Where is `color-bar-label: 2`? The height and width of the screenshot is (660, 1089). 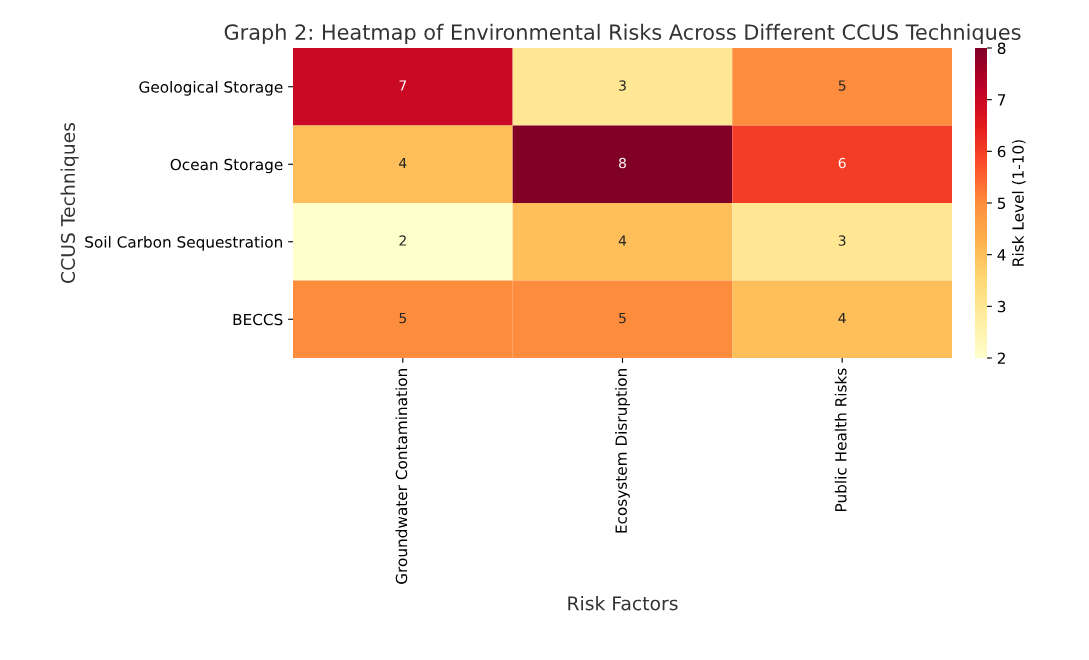 color-bar-label: 2 is located at coordinates (1001, 358).